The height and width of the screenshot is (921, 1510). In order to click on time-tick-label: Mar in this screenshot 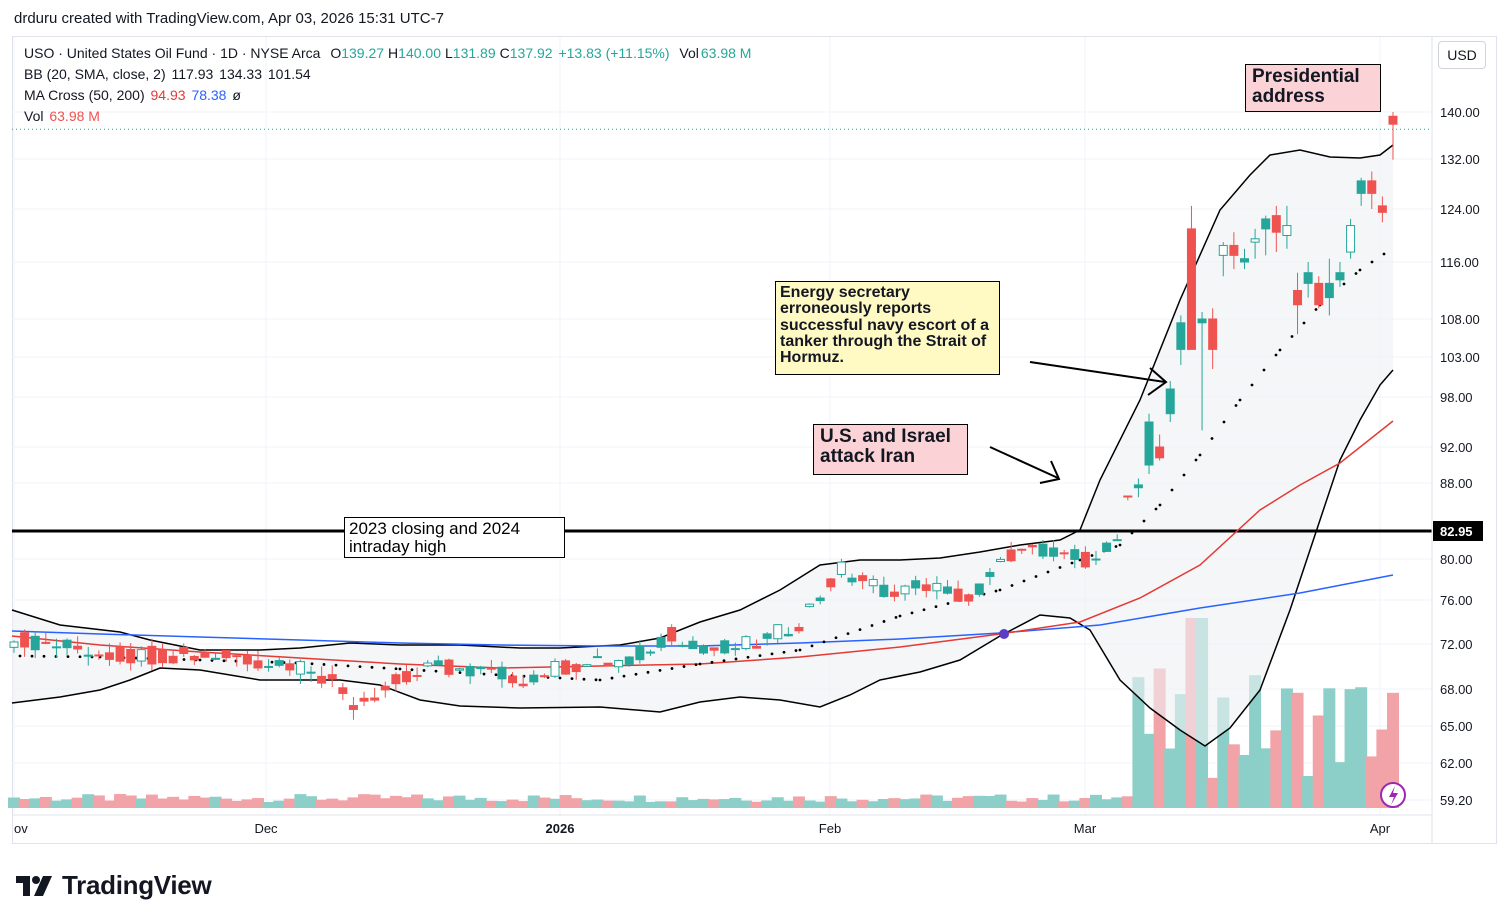, I will do `click(1085, 828)`.